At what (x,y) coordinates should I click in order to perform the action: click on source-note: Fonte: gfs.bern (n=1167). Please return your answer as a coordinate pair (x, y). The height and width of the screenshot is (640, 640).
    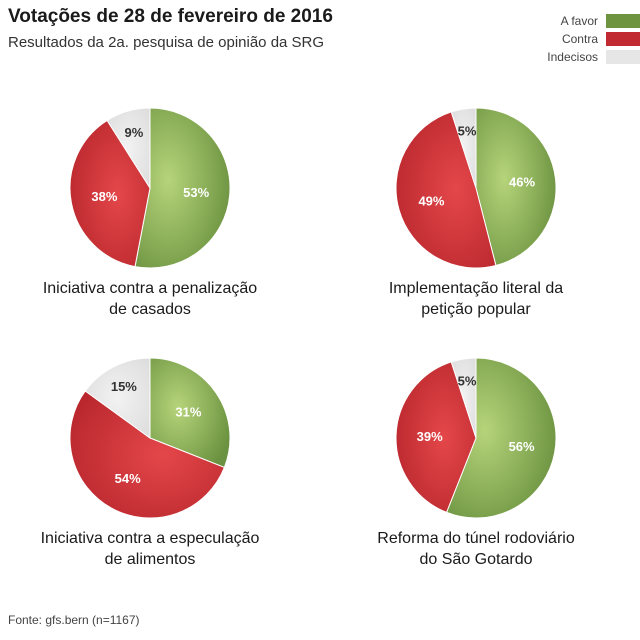
    Looking at the image, I should click on (74, 620).